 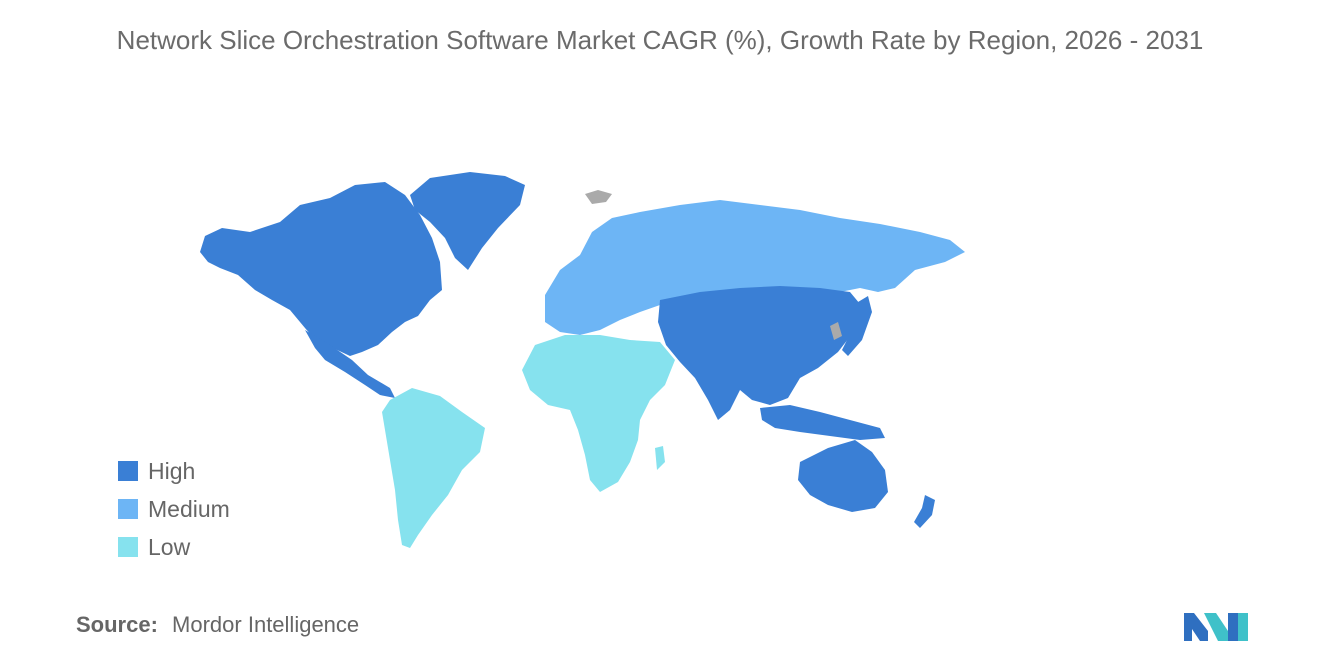 What do you see at coordinates (117, 624) in the screenshot?
I see `source-label: Source:` at bounding box center [117, 624].